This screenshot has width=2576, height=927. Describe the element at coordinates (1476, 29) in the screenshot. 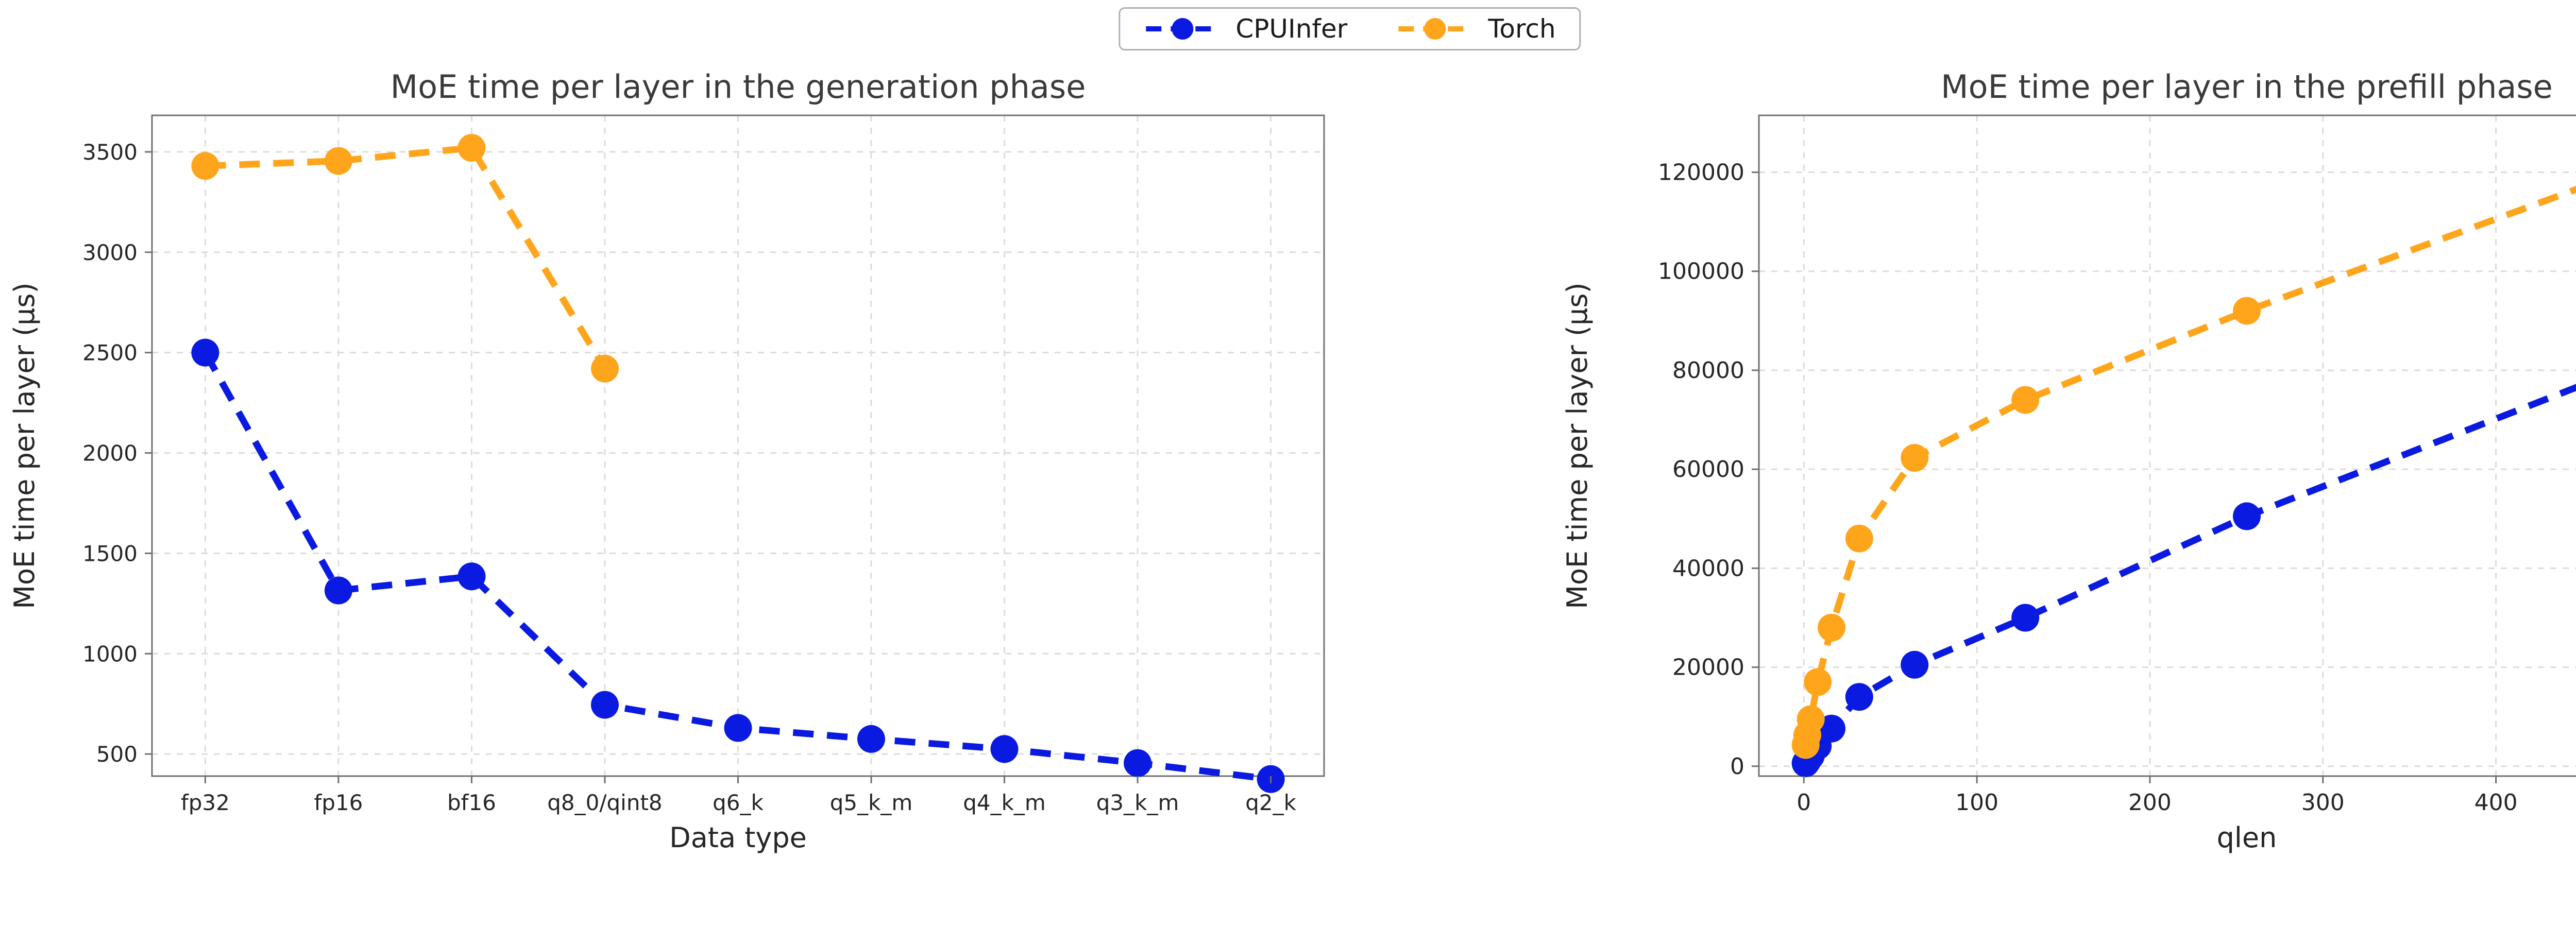

I see `legend-entry-torch: Torch` at that location.